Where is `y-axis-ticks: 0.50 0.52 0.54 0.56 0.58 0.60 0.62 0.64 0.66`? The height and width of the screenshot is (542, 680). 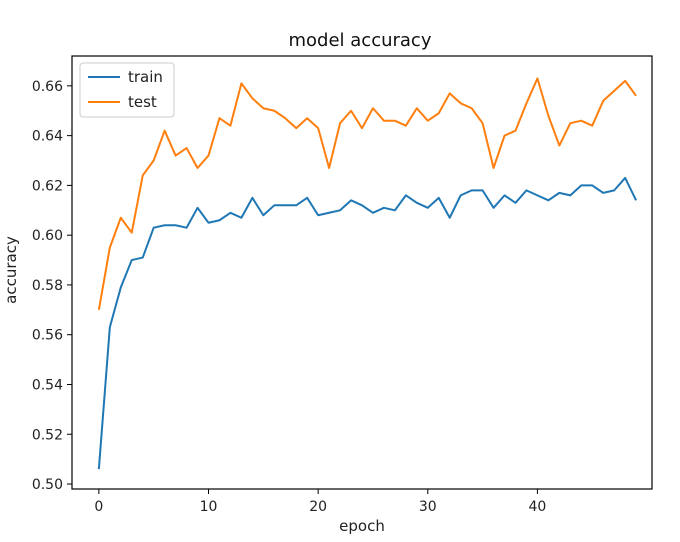
y-axis-ticks: 0.50 0.52 0.54 0.56 0.58 0.60 0.62 0.64 0.66 is located at coordinates (52, 286).